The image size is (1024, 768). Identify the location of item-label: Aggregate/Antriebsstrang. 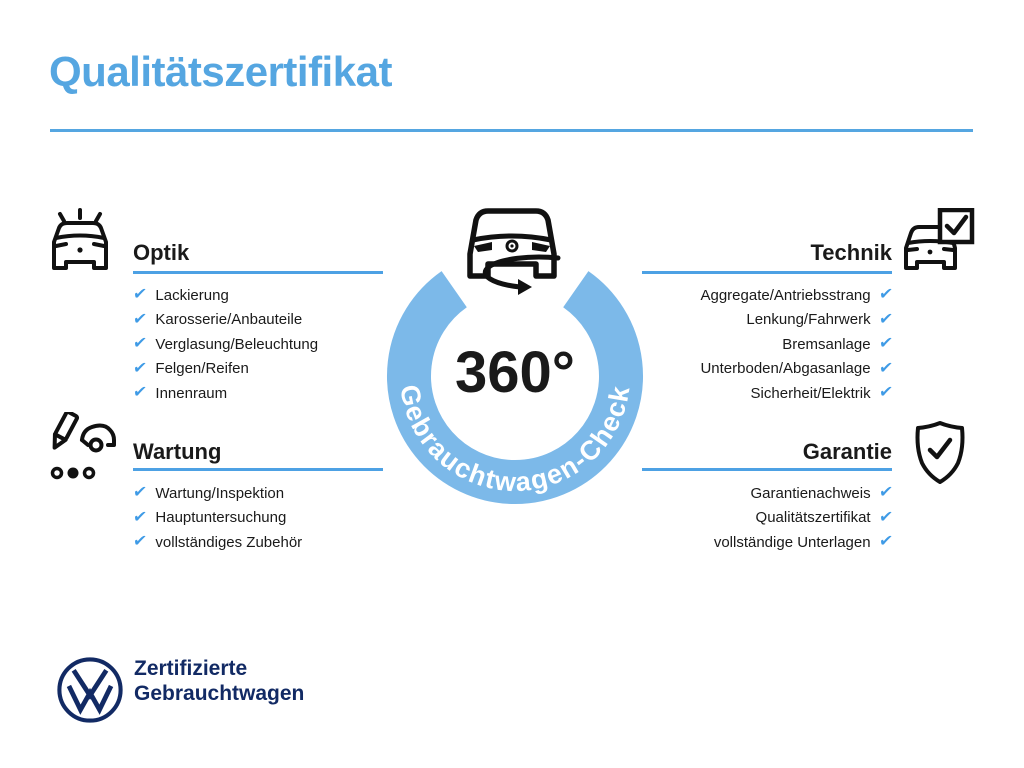
(785, 295).